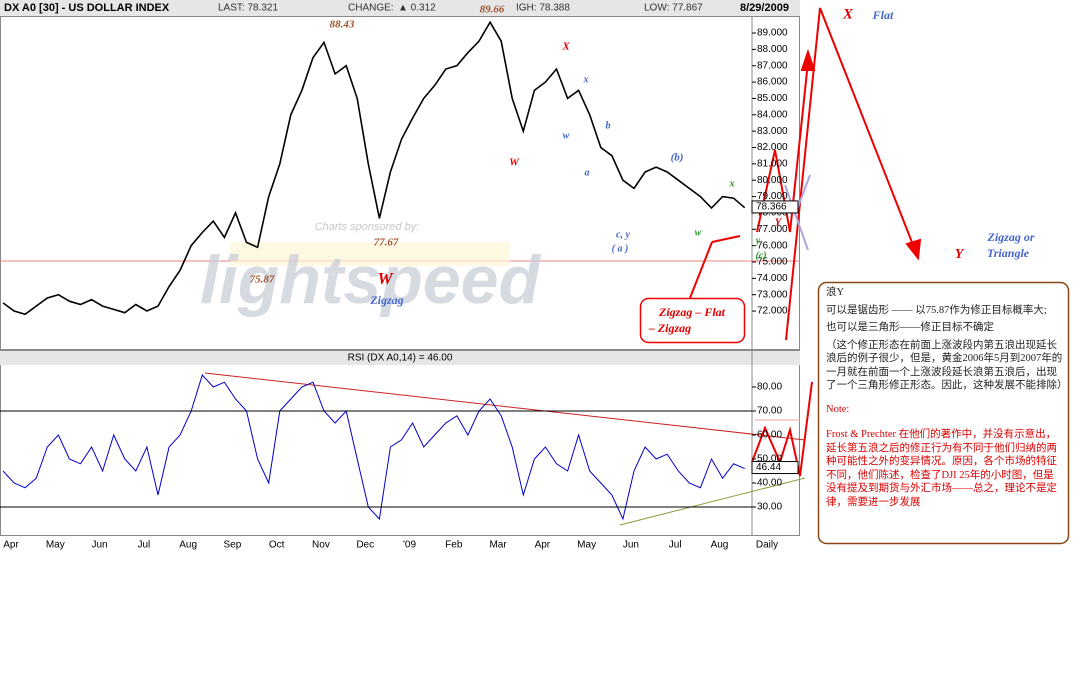 The width and height of the screenshot is (1085, 694). I want to click on header-change: ▲ 0.312, so click(417, 8).